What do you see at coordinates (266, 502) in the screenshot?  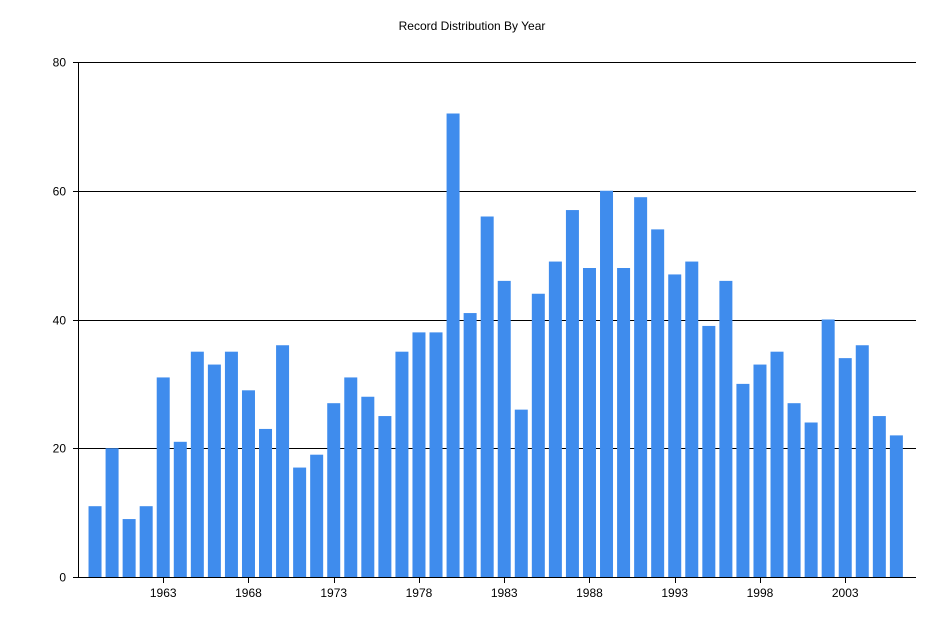 I see `bar-1969` at bounding box center [266, 502].